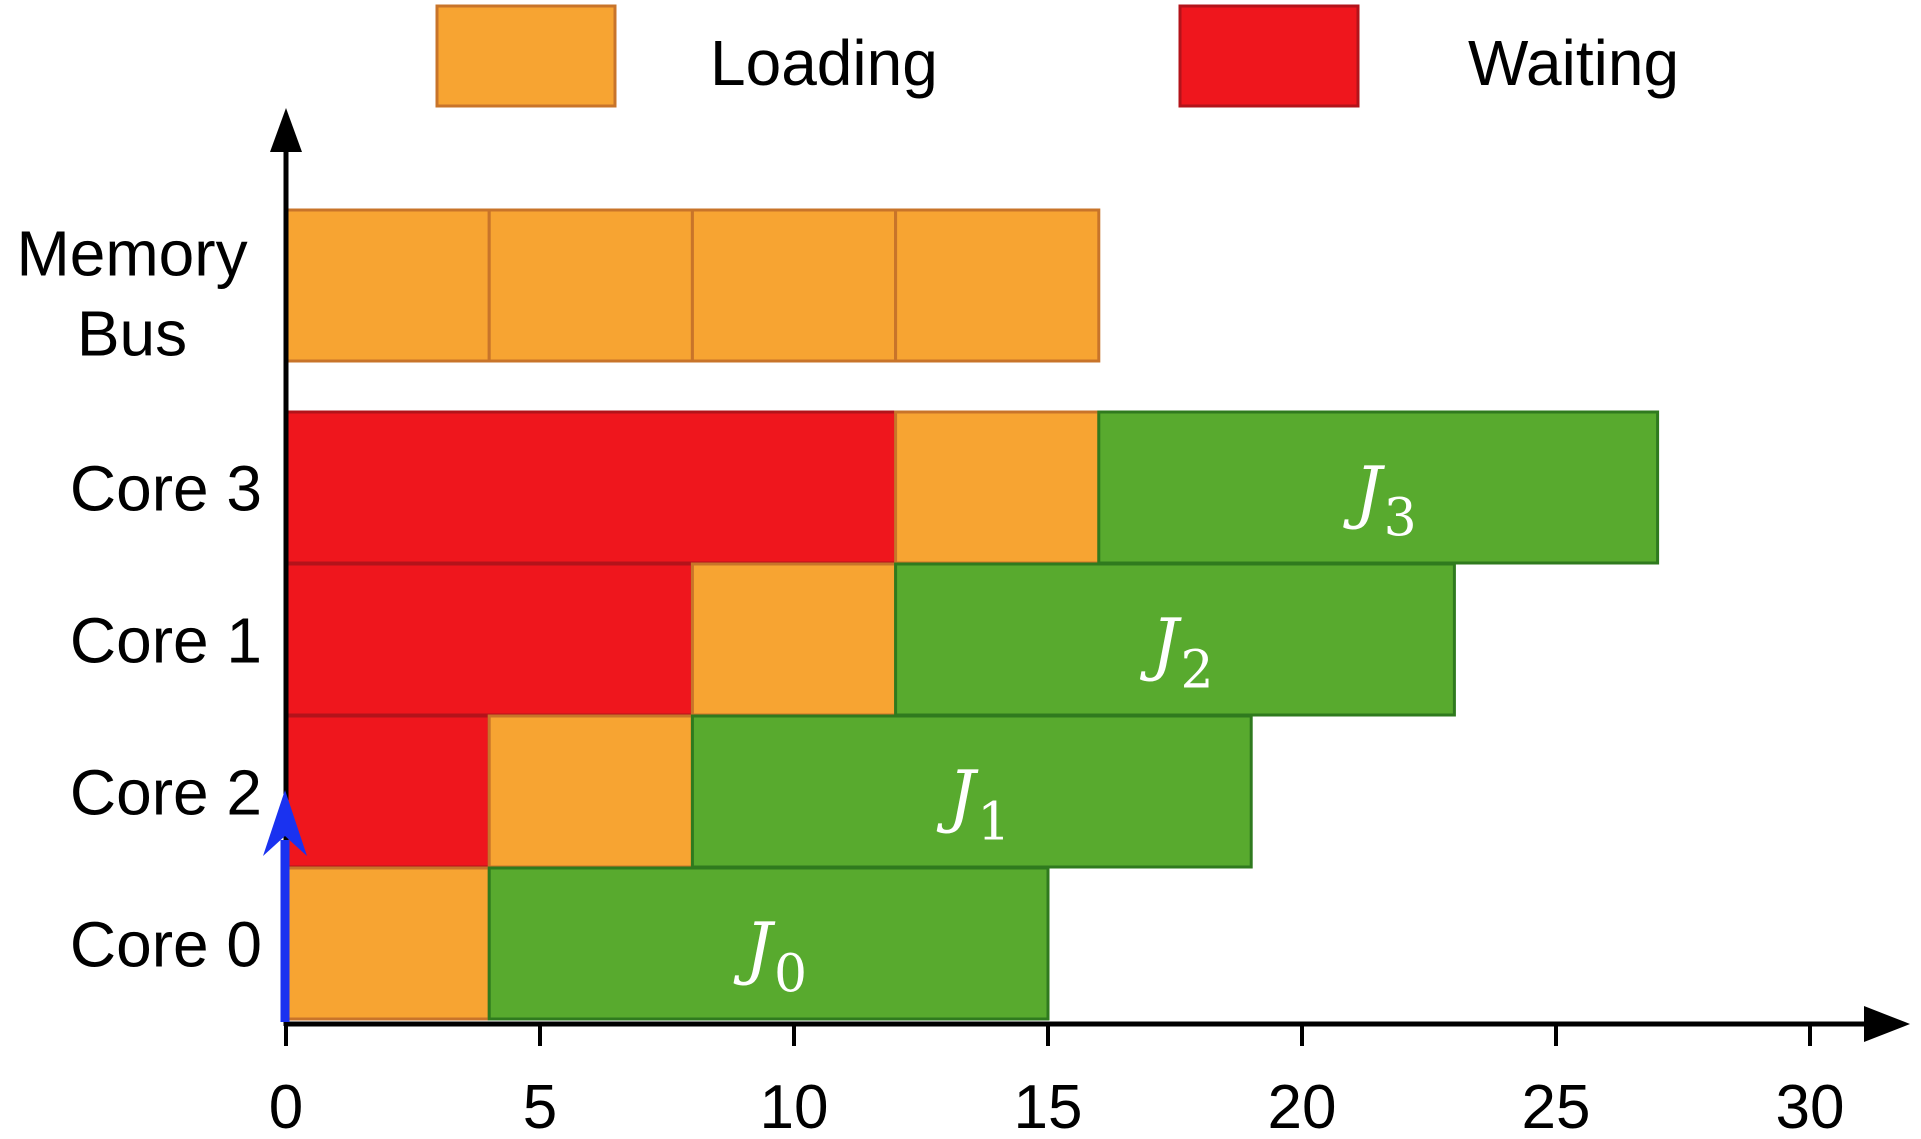 The height and width of the screenshot is (1139, 1921). Describe the element at coordinates (1269, 56) in the screenshot. I see `legend-swatch-waiting` at that location.